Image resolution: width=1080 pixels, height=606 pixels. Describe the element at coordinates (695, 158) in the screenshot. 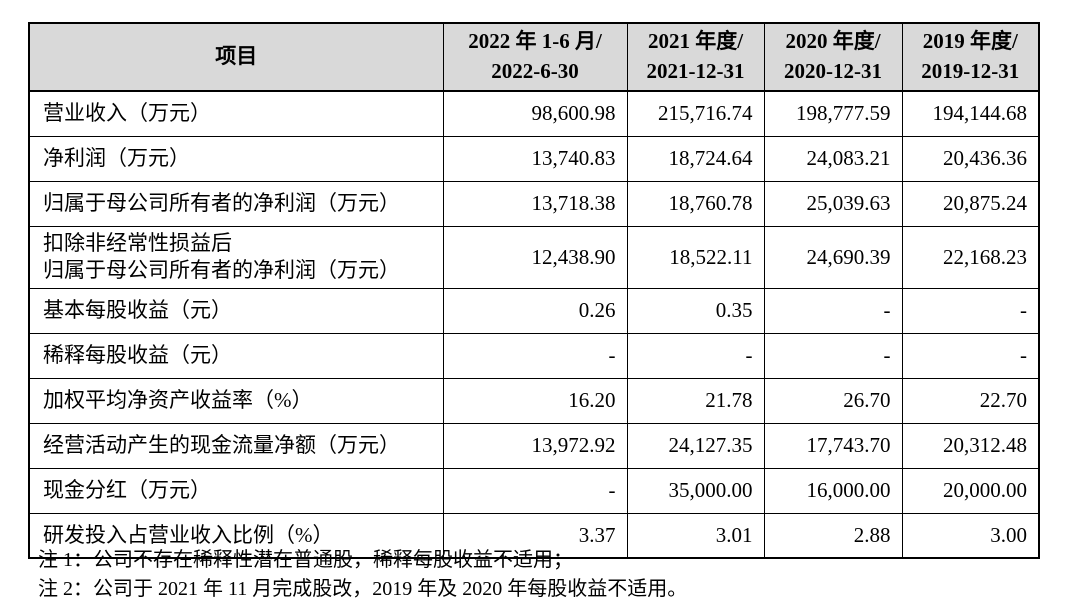

I see `cell-value: 18,724.64` at that location.